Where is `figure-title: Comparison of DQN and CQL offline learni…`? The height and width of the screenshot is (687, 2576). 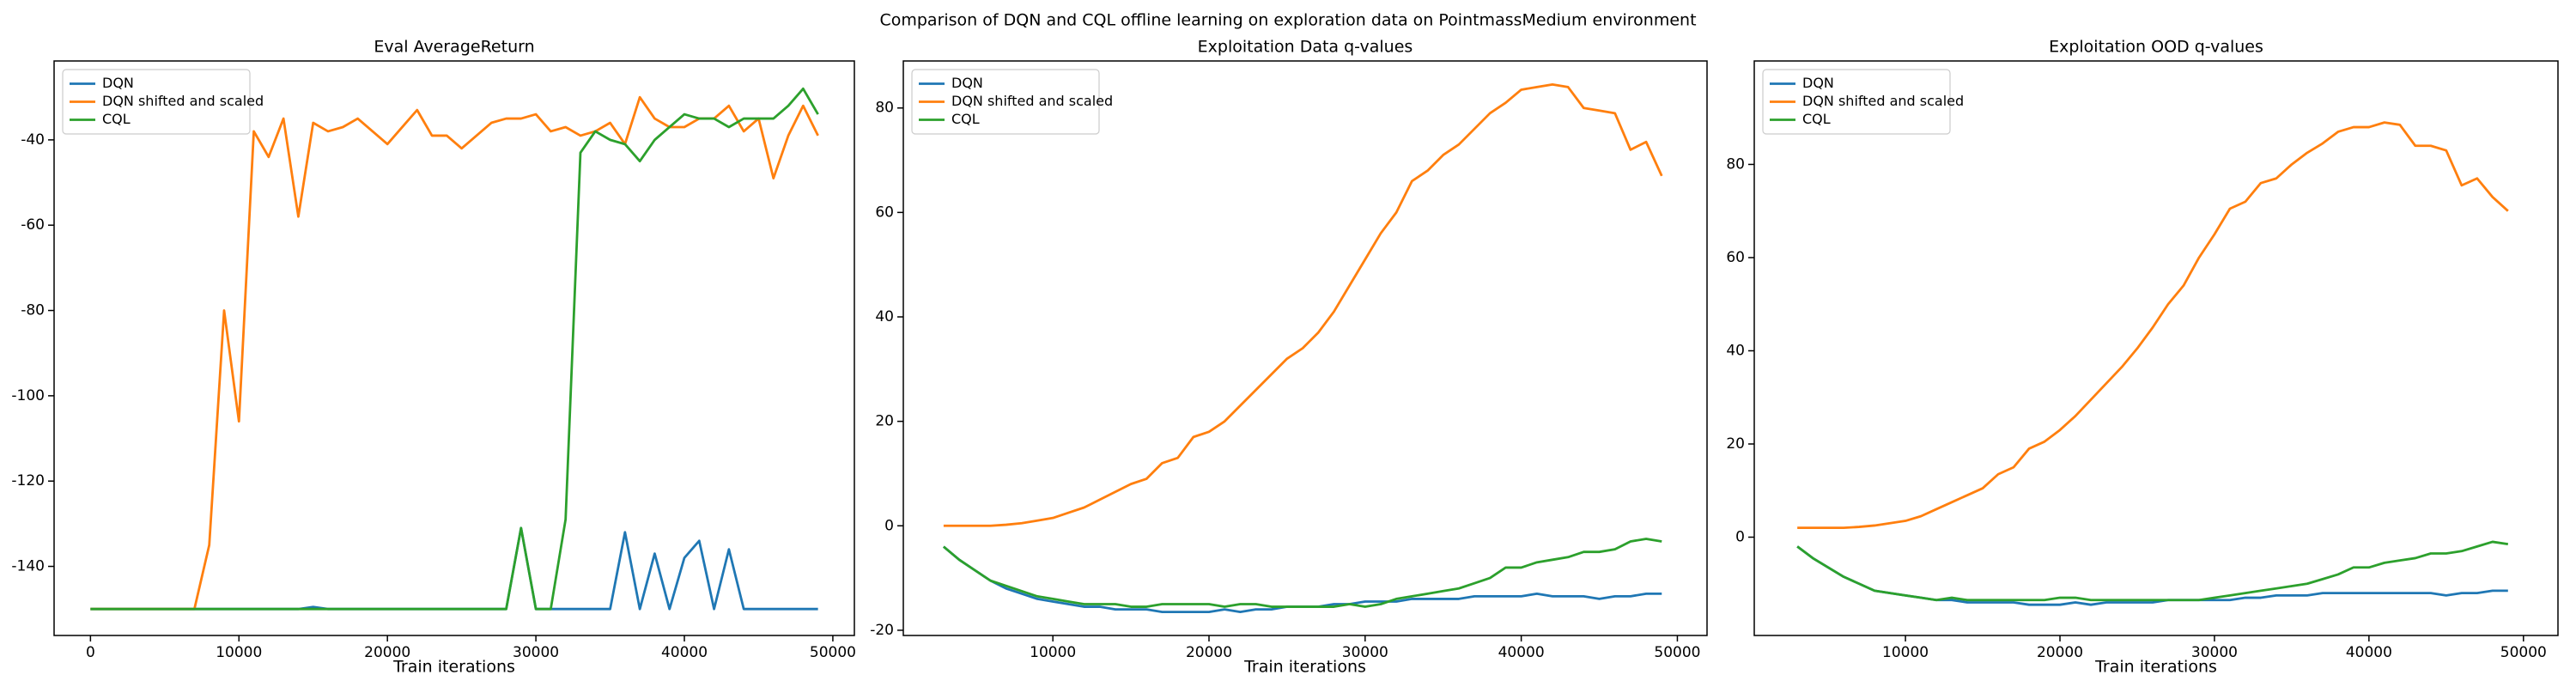 figure-title: Comparison of DQN and CQL offline learni… is located at coordinates (1287, 20).